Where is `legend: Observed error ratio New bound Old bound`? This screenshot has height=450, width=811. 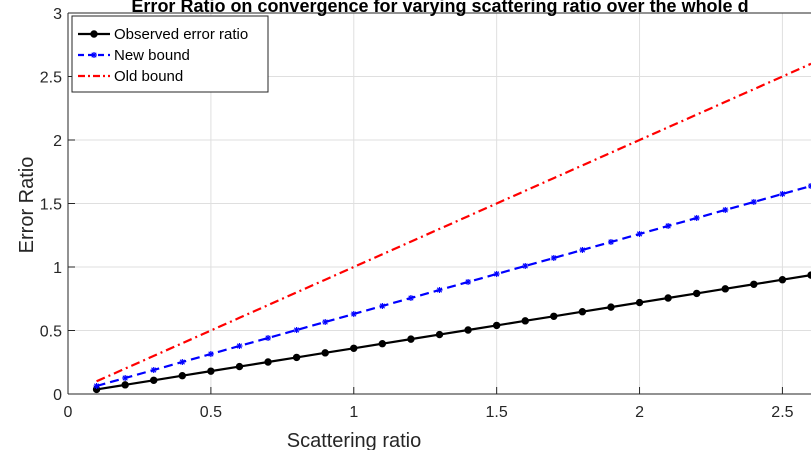
legend: Observed error ratio New bound Old bound is located at coordinates (170, 54).